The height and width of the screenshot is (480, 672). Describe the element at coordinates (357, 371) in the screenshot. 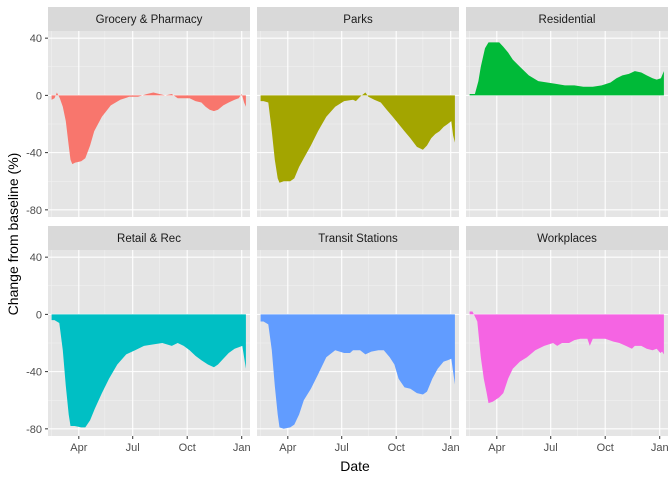

I see `area-series-transit-stations` at that location.